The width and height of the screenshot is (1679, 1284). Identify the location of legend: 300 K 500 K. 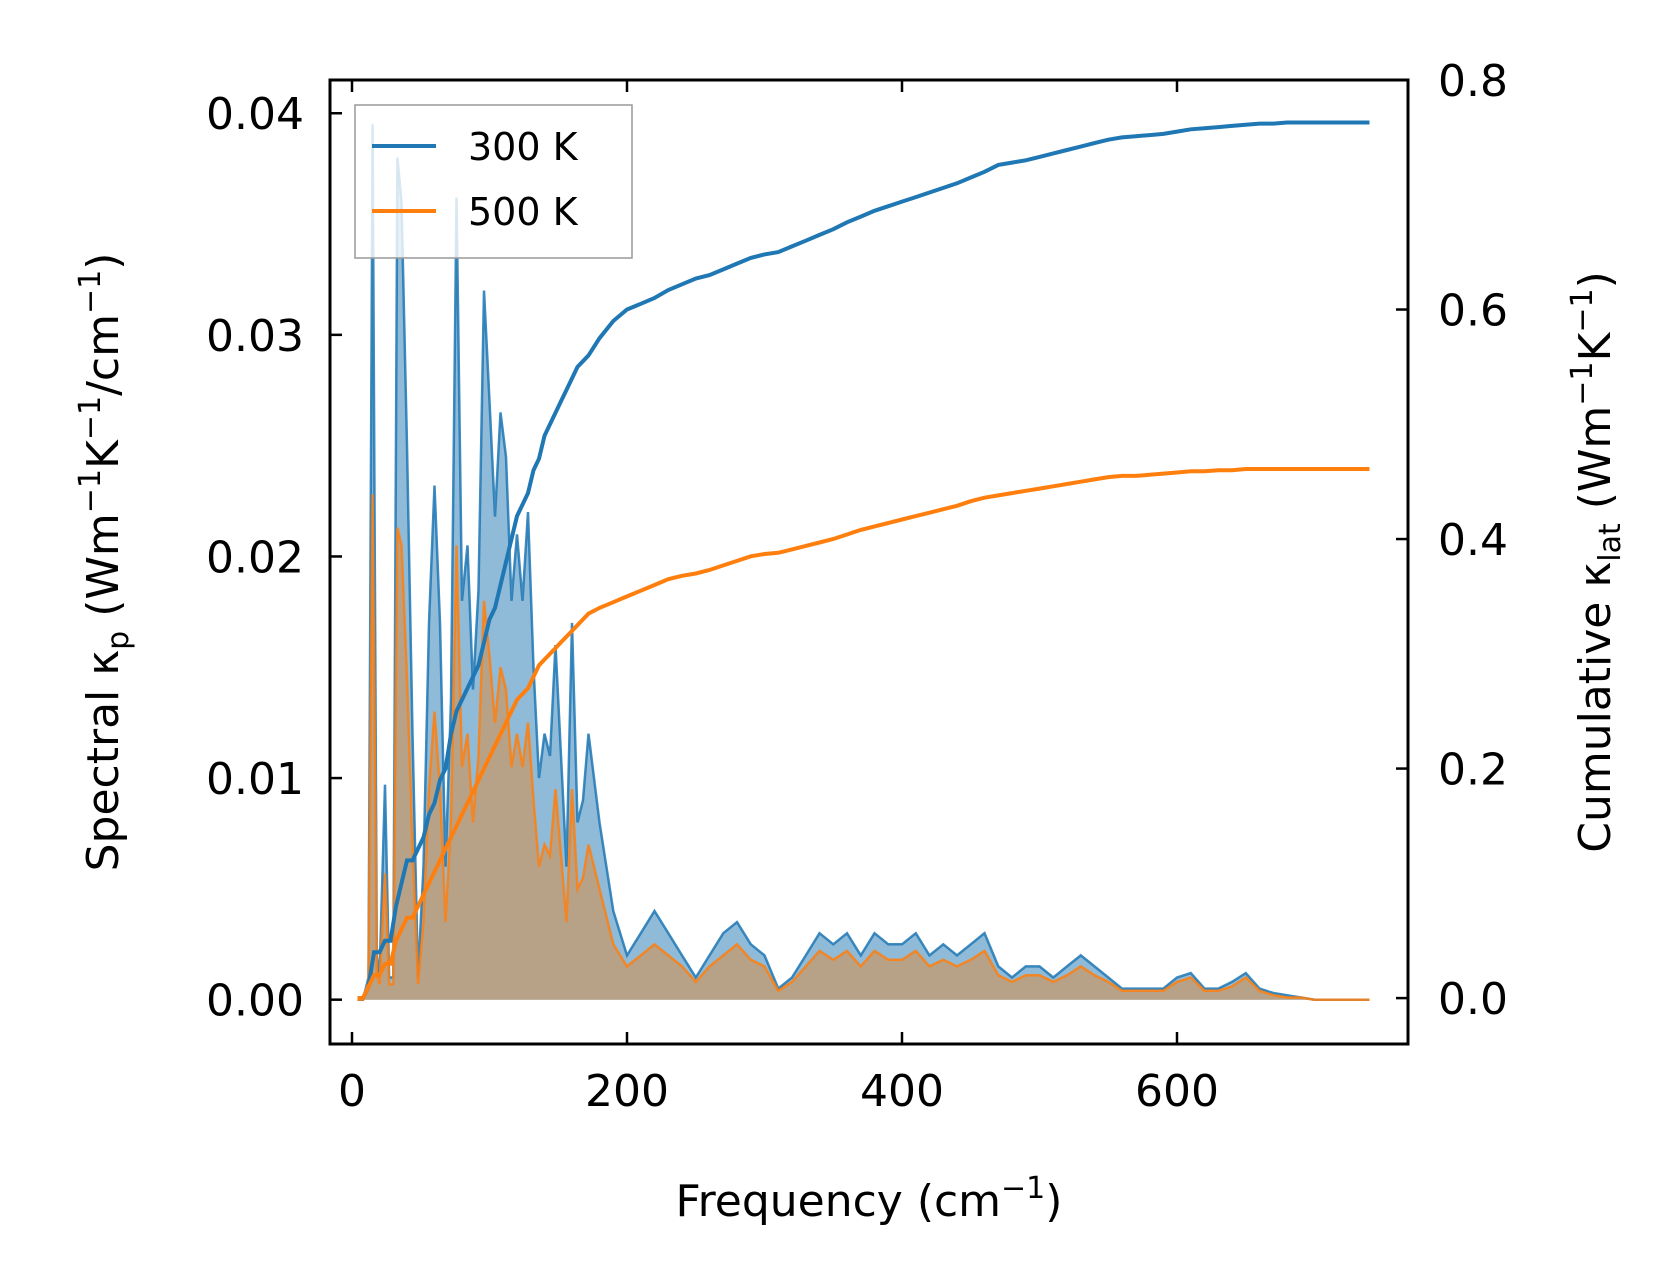
(493, 181).